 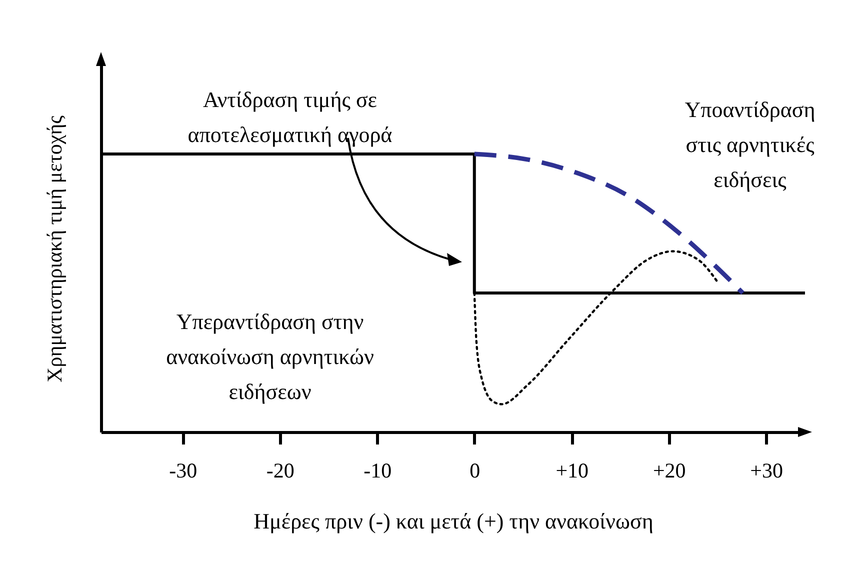 I want to click on x-tick-label: +20, so click(x=669, y=470).